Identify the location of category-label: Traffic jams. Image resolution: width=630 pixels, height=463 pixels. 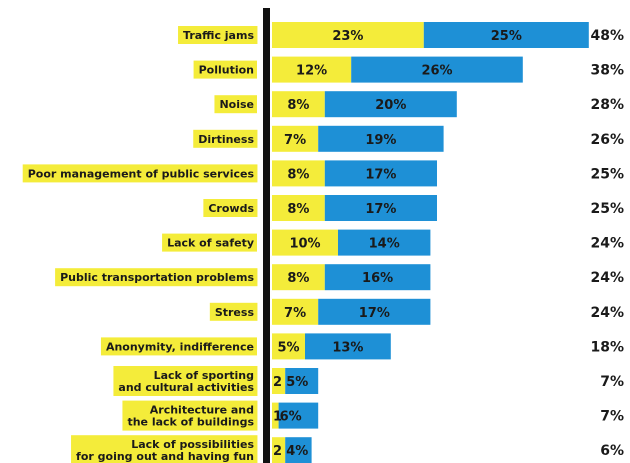
(218, 35).